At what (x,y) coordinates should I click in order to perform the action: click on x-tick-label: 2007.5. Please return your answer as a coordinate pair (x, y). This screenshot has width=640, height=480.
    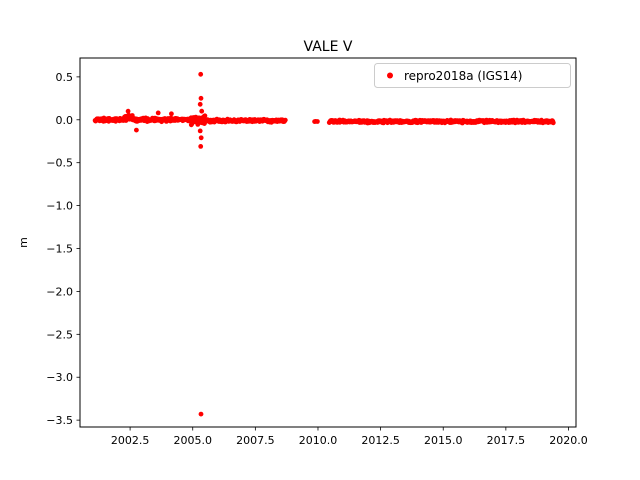
    Looking at the image, I should click on (255, 440).